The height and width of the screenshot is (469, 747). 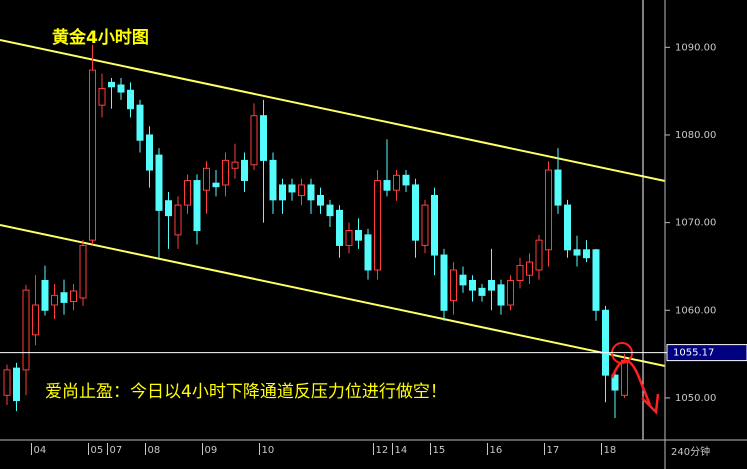 I want to click on y-tick-label: 1080.00, so click(x=695, y=135).